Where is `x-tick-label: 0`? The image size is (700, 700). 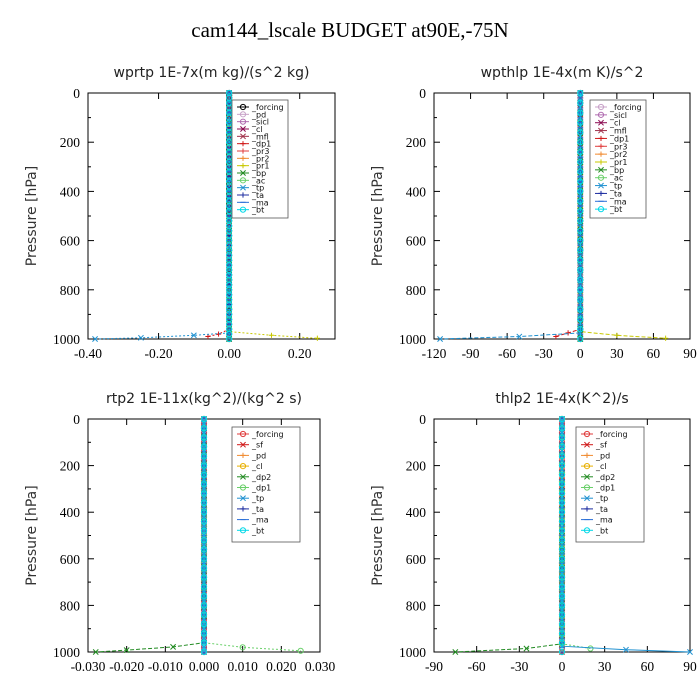
x-tick-label: 0 is located at coordinates (580, 353).